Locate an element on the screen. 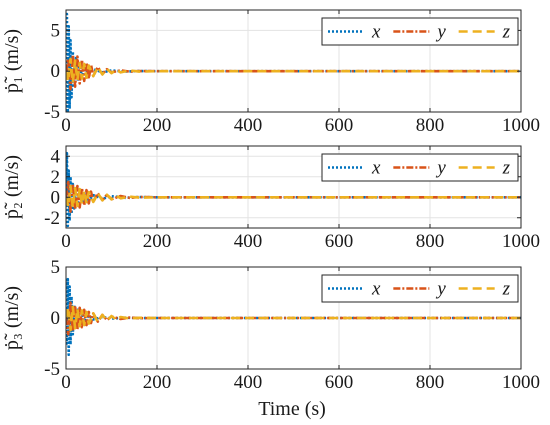  y-tick-label: 2 is located at coordinates (56, 177).